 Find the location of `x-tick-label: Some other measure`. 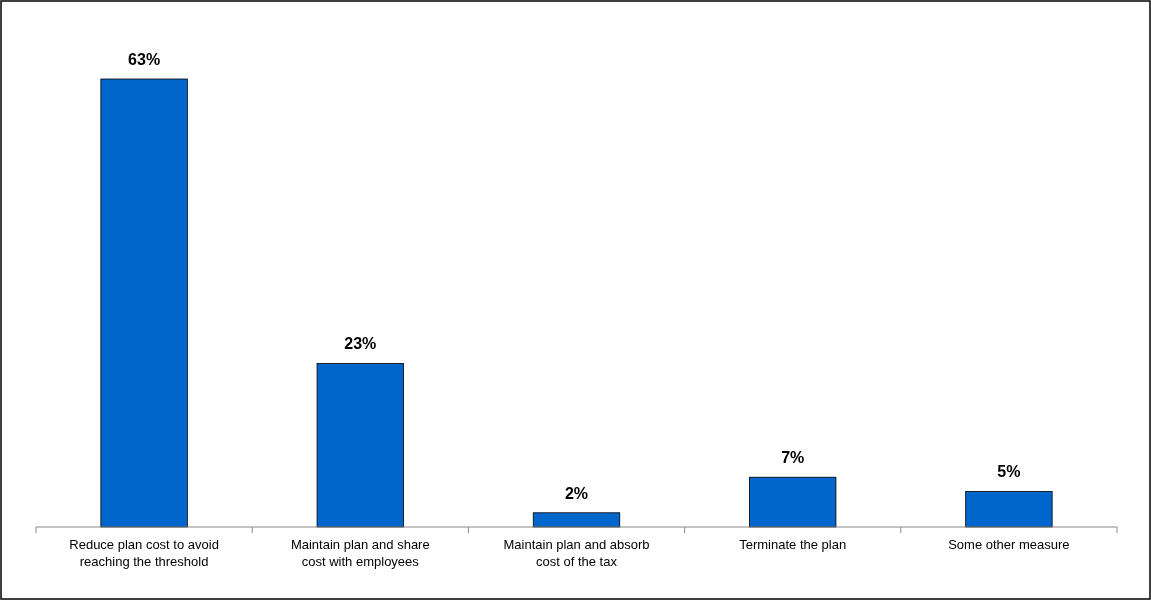

x-tick-label: Some other measure is located at coordinates (1009, 544).